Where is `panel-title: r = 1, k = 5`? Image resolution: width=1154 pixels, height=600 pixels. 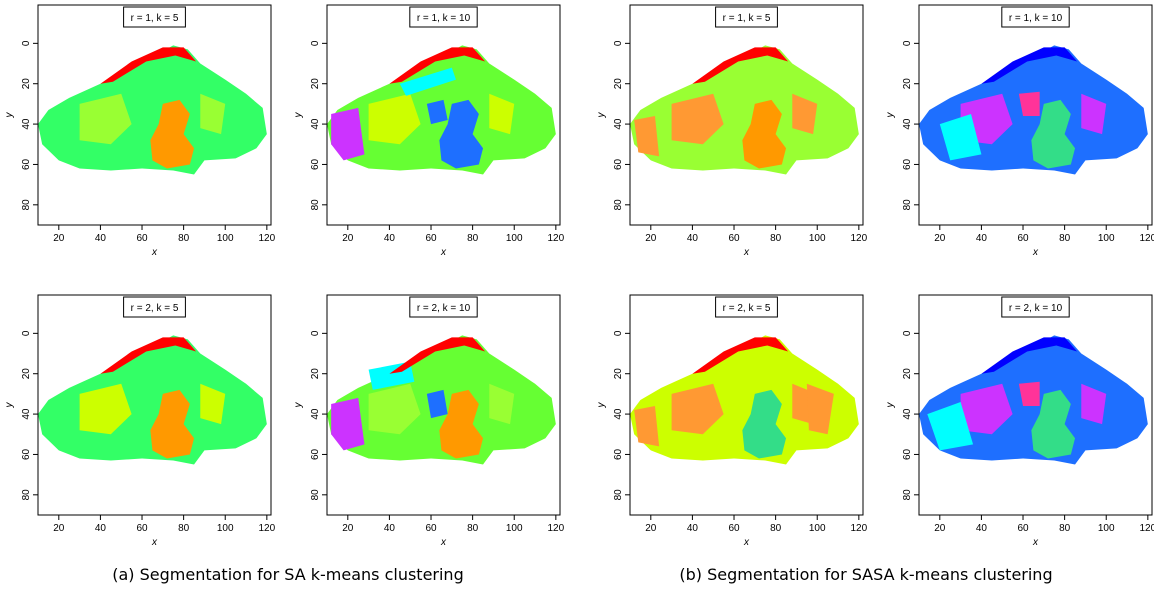 panel-title: r = 1, k = 5 is located at coordinates (747, 18).